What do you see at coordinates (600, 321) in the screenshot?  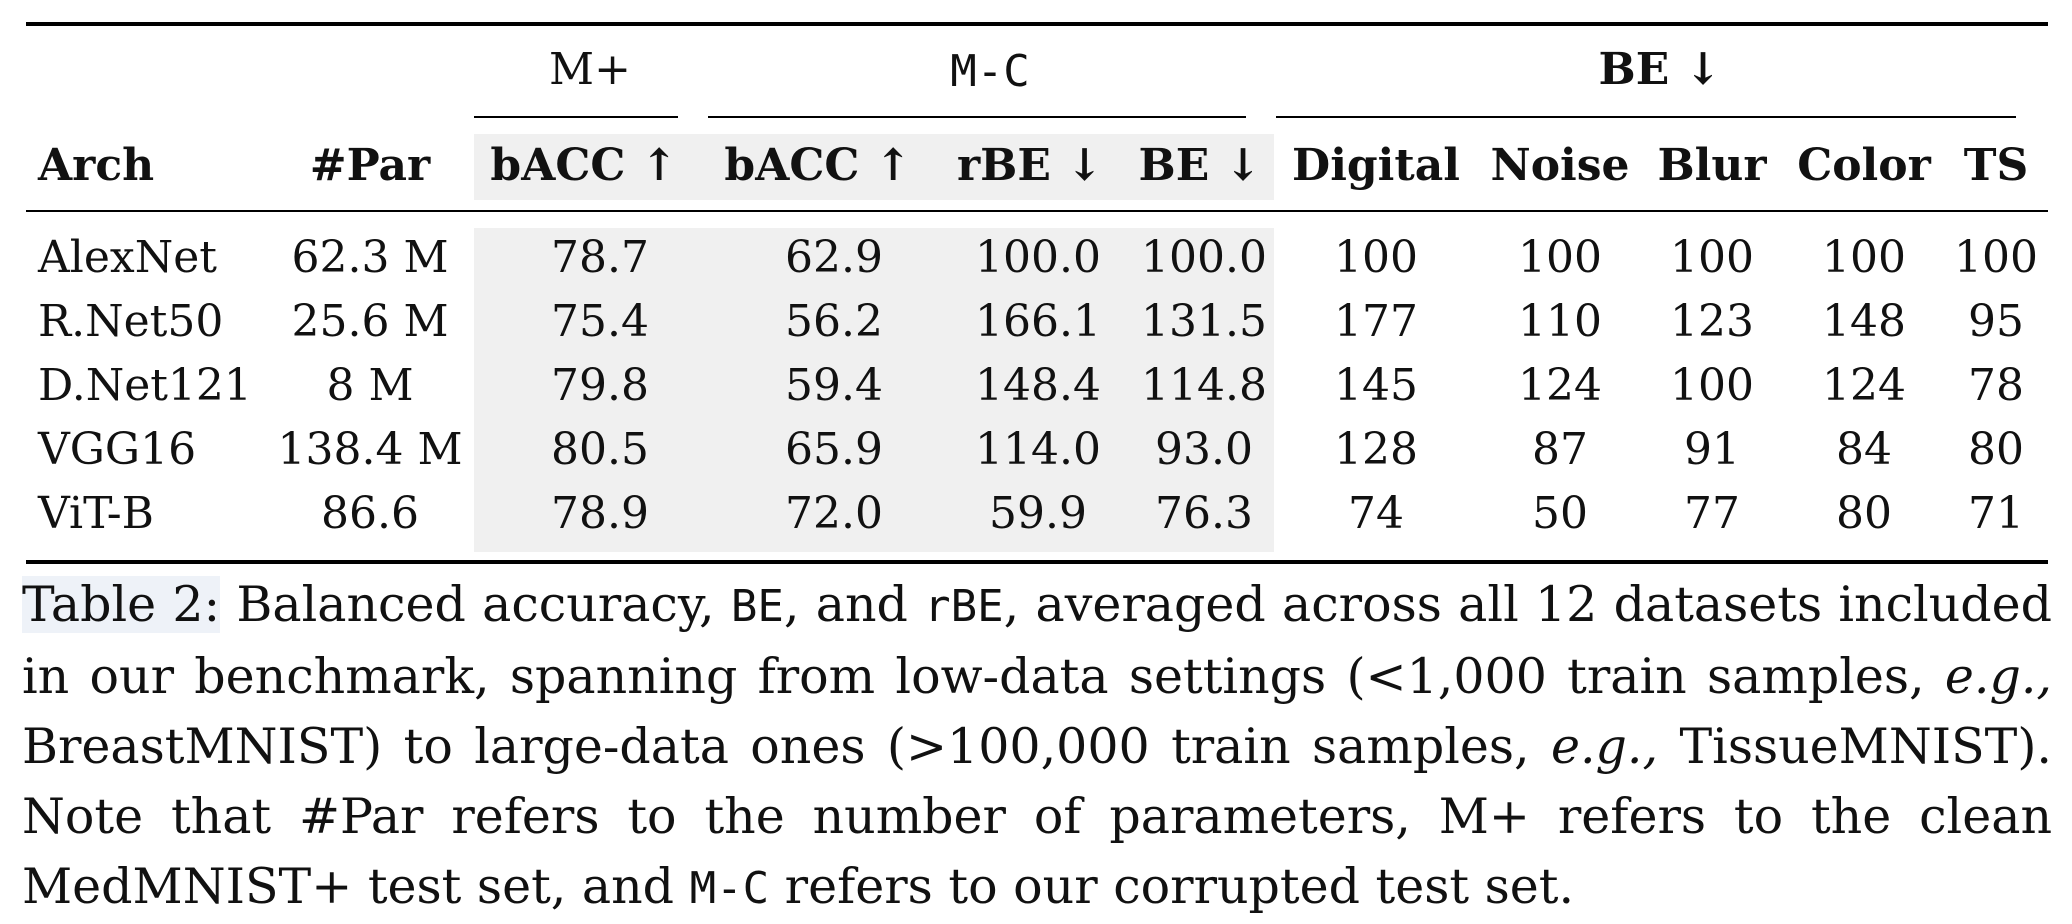 I see `cell-mplus-bacc: 75.4` at bounding box center [600, 321].